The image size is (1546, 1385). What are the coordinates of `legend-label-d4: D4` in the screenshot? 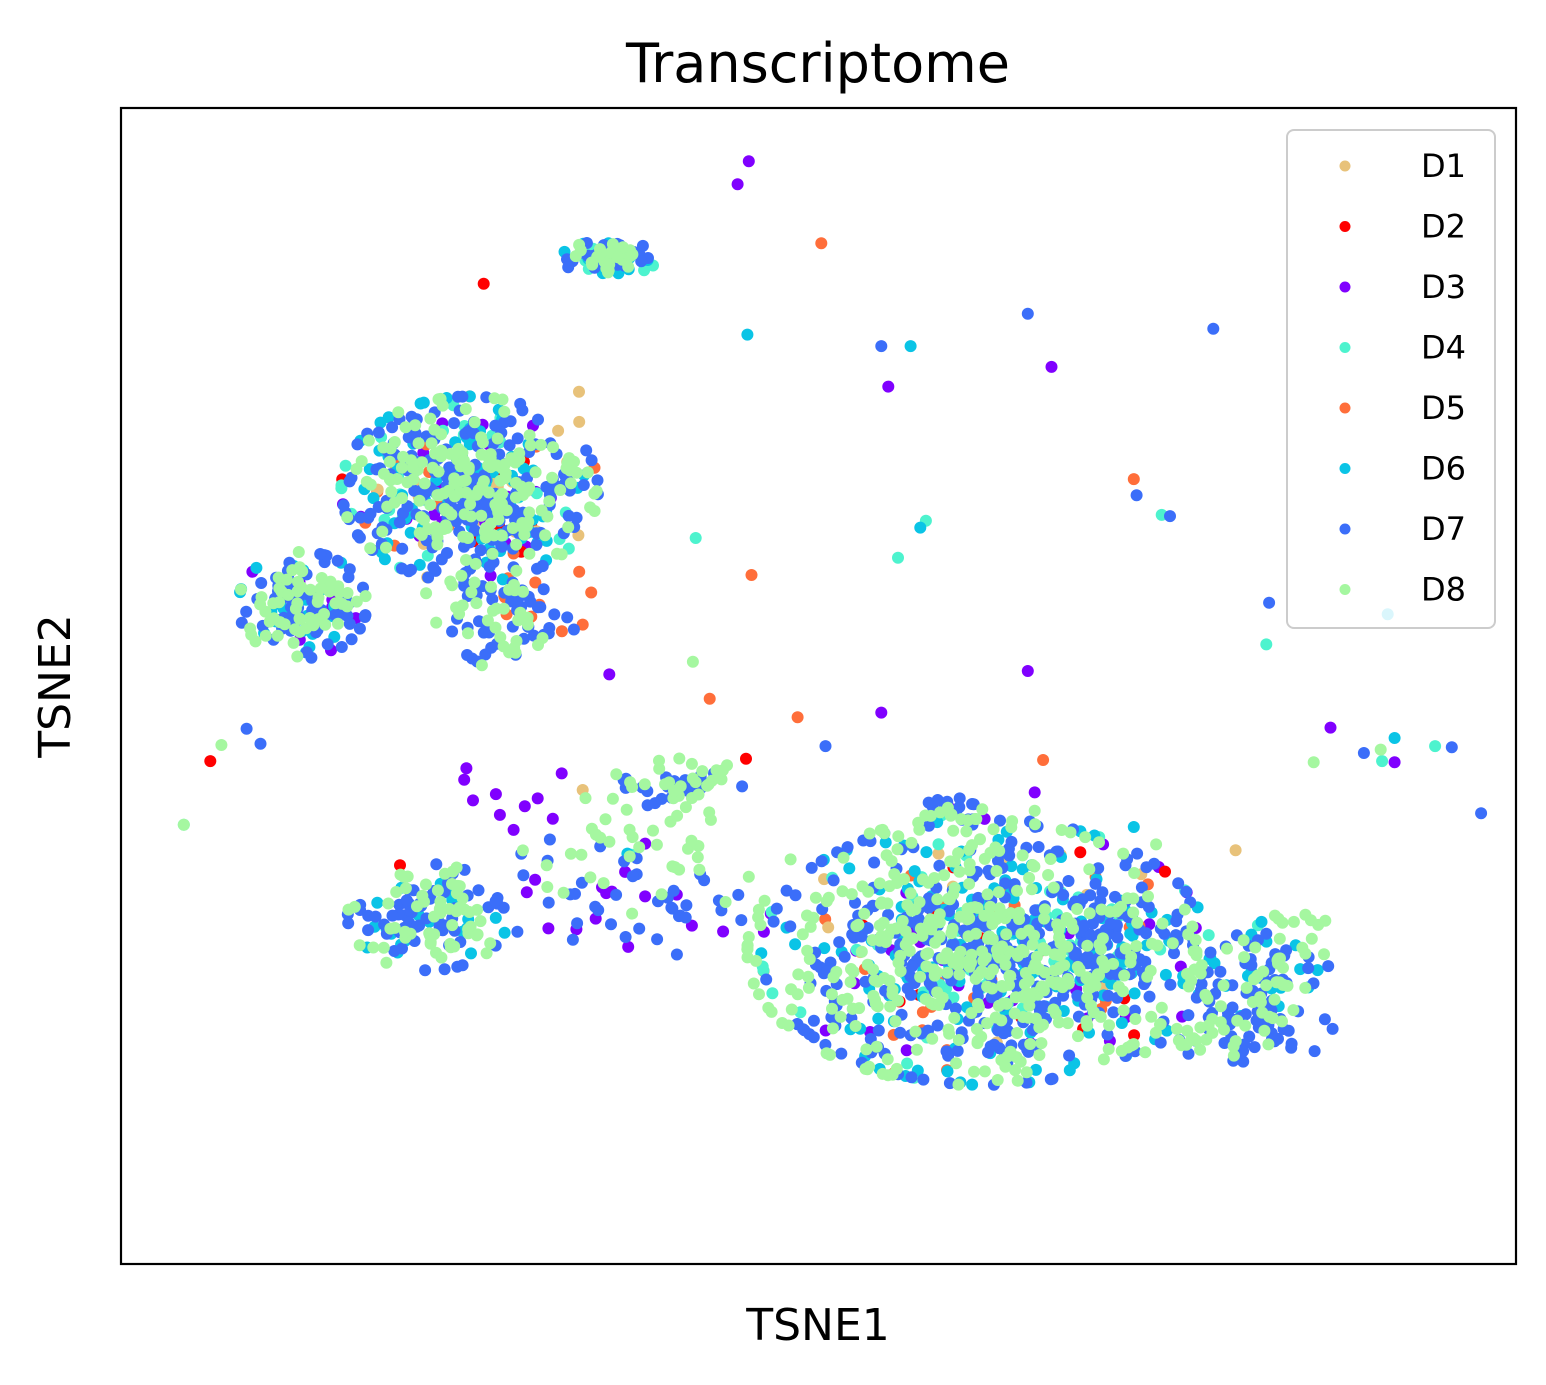 It's located at (1443, 348).